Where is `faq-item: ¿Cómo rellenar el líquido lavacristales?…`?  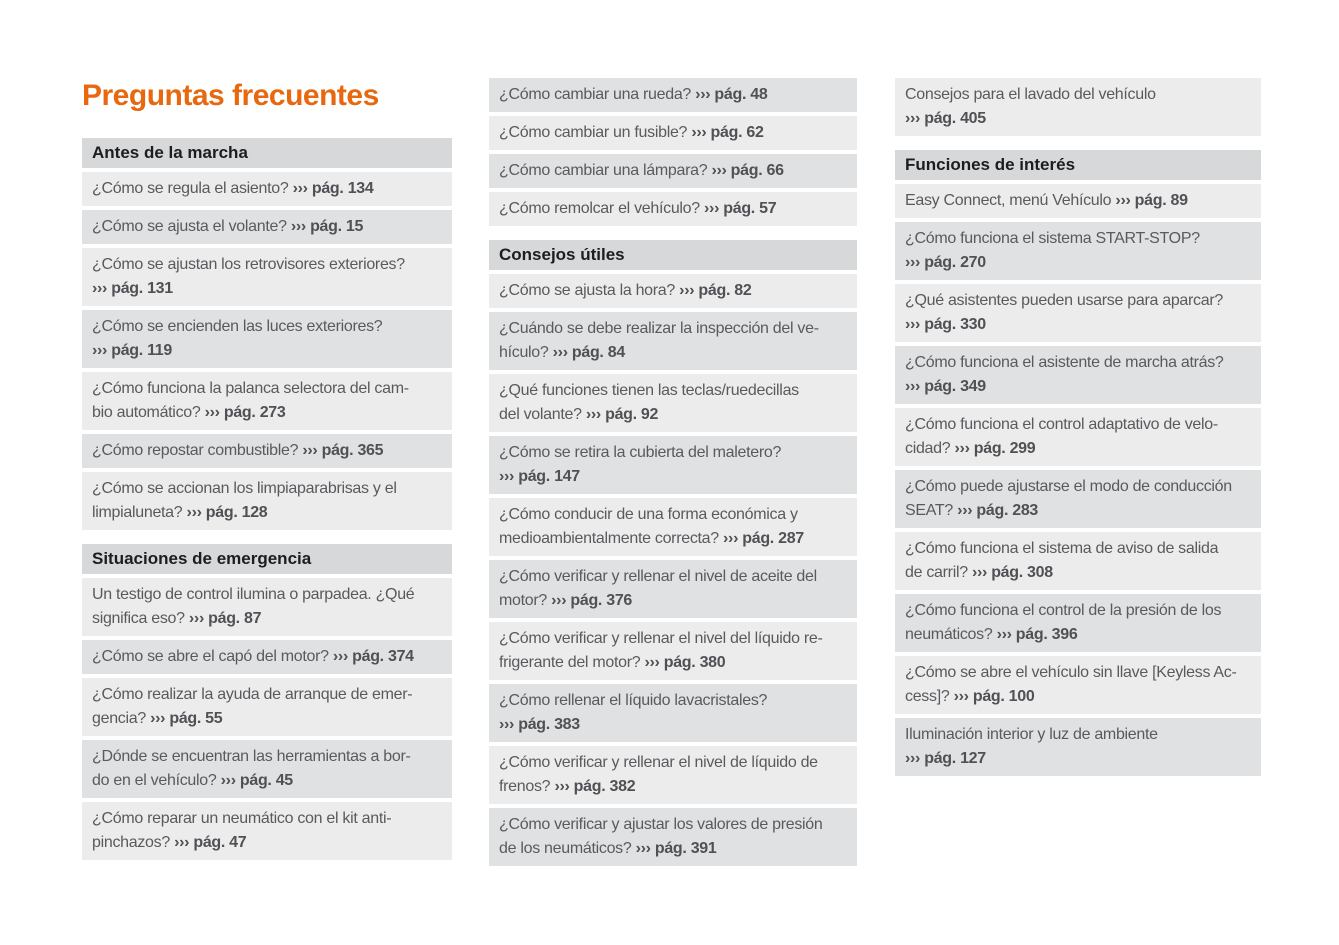
faq-item: ¿Cómo rellenar el líquido lavacristales?… is located at coordinates (673, 713).